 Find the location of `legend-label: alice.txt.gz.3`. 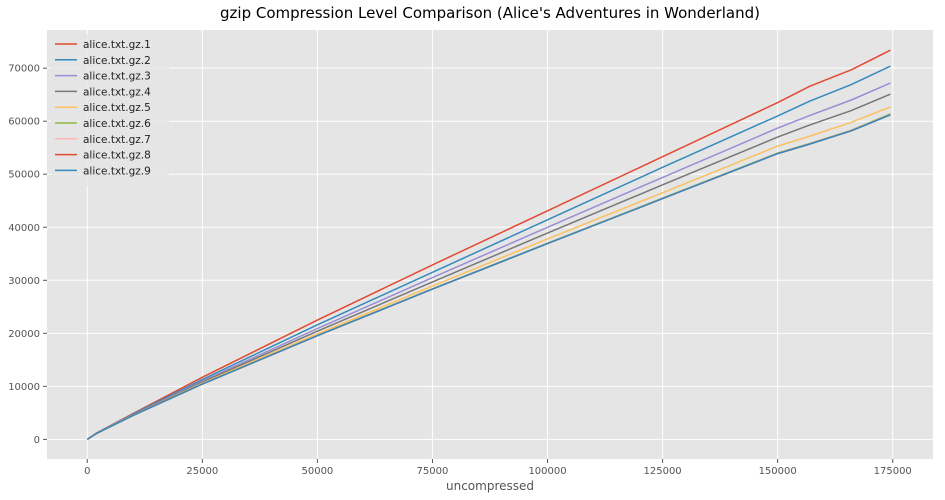

legend-label: alice.txt.gz.3 is located at coordinates (117, 77).